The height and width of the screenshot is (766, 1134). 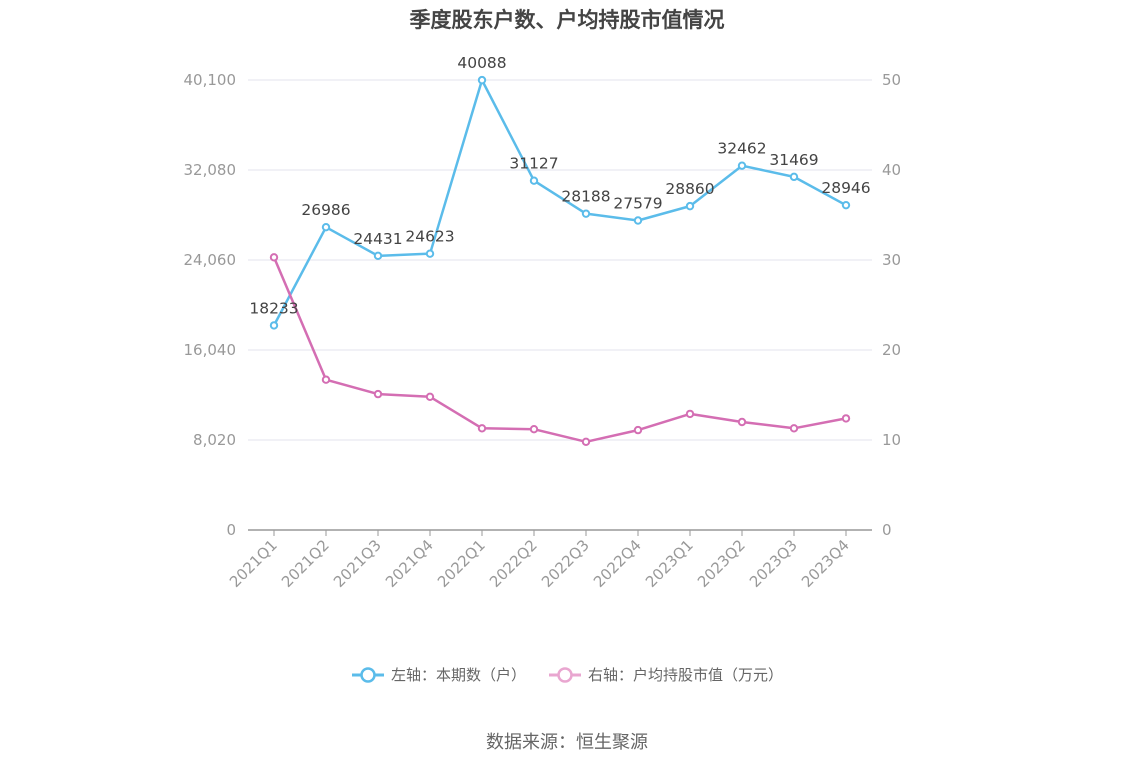 What do you see at coordinates (357, 563) in the screenshot?
I see `x-tick-label: 2021Q3` at bounding box center [357, 563].